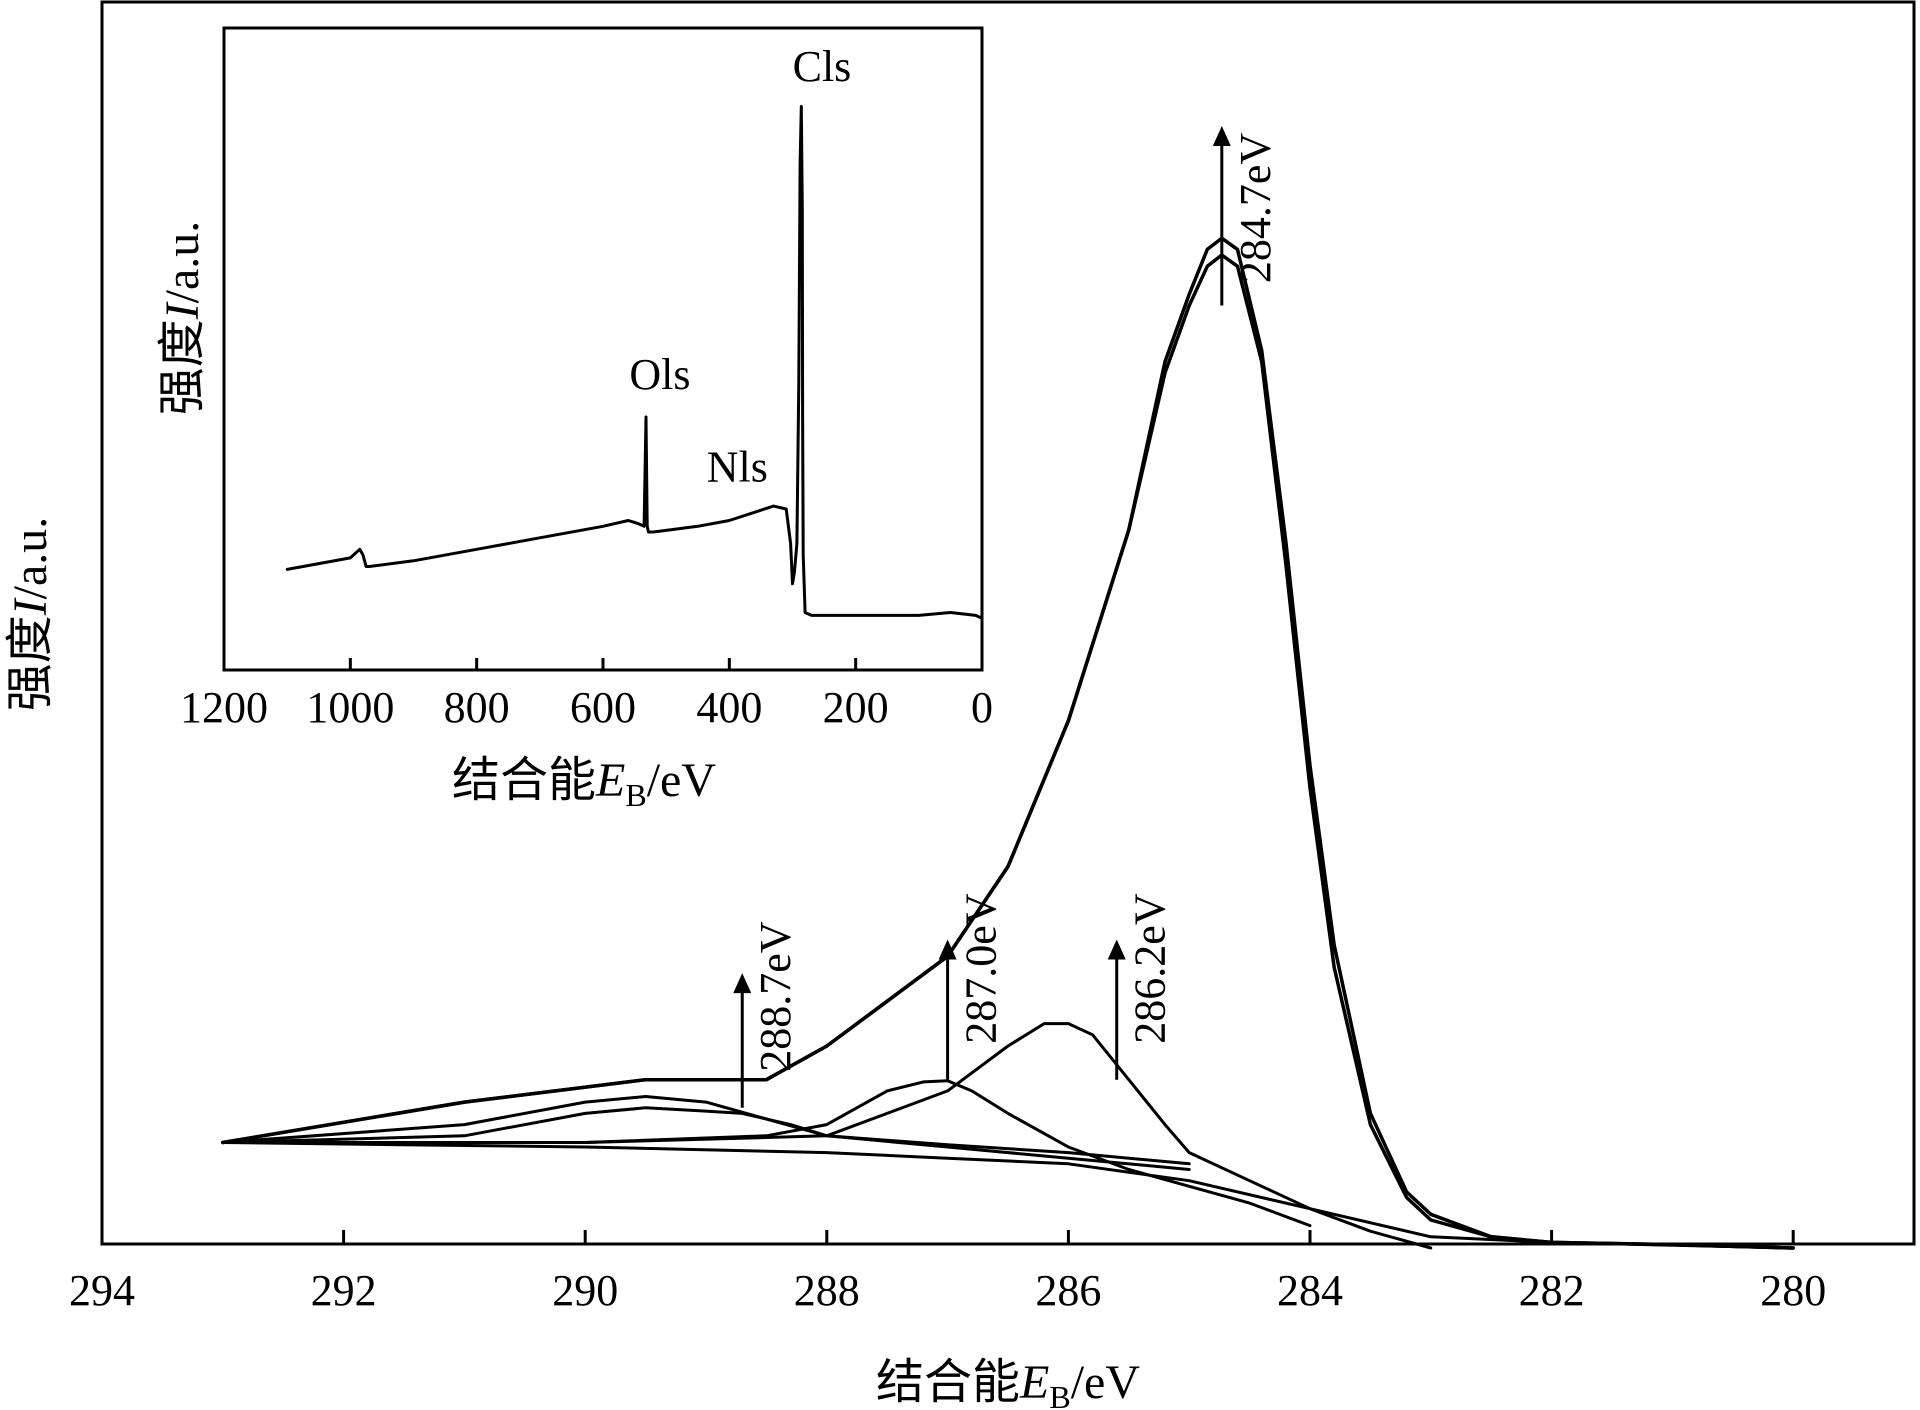  What do you see at coordinates (659, 374) in the screenshot?
I see `inset-peak-label: Ols` at bounding box center [659, 374].